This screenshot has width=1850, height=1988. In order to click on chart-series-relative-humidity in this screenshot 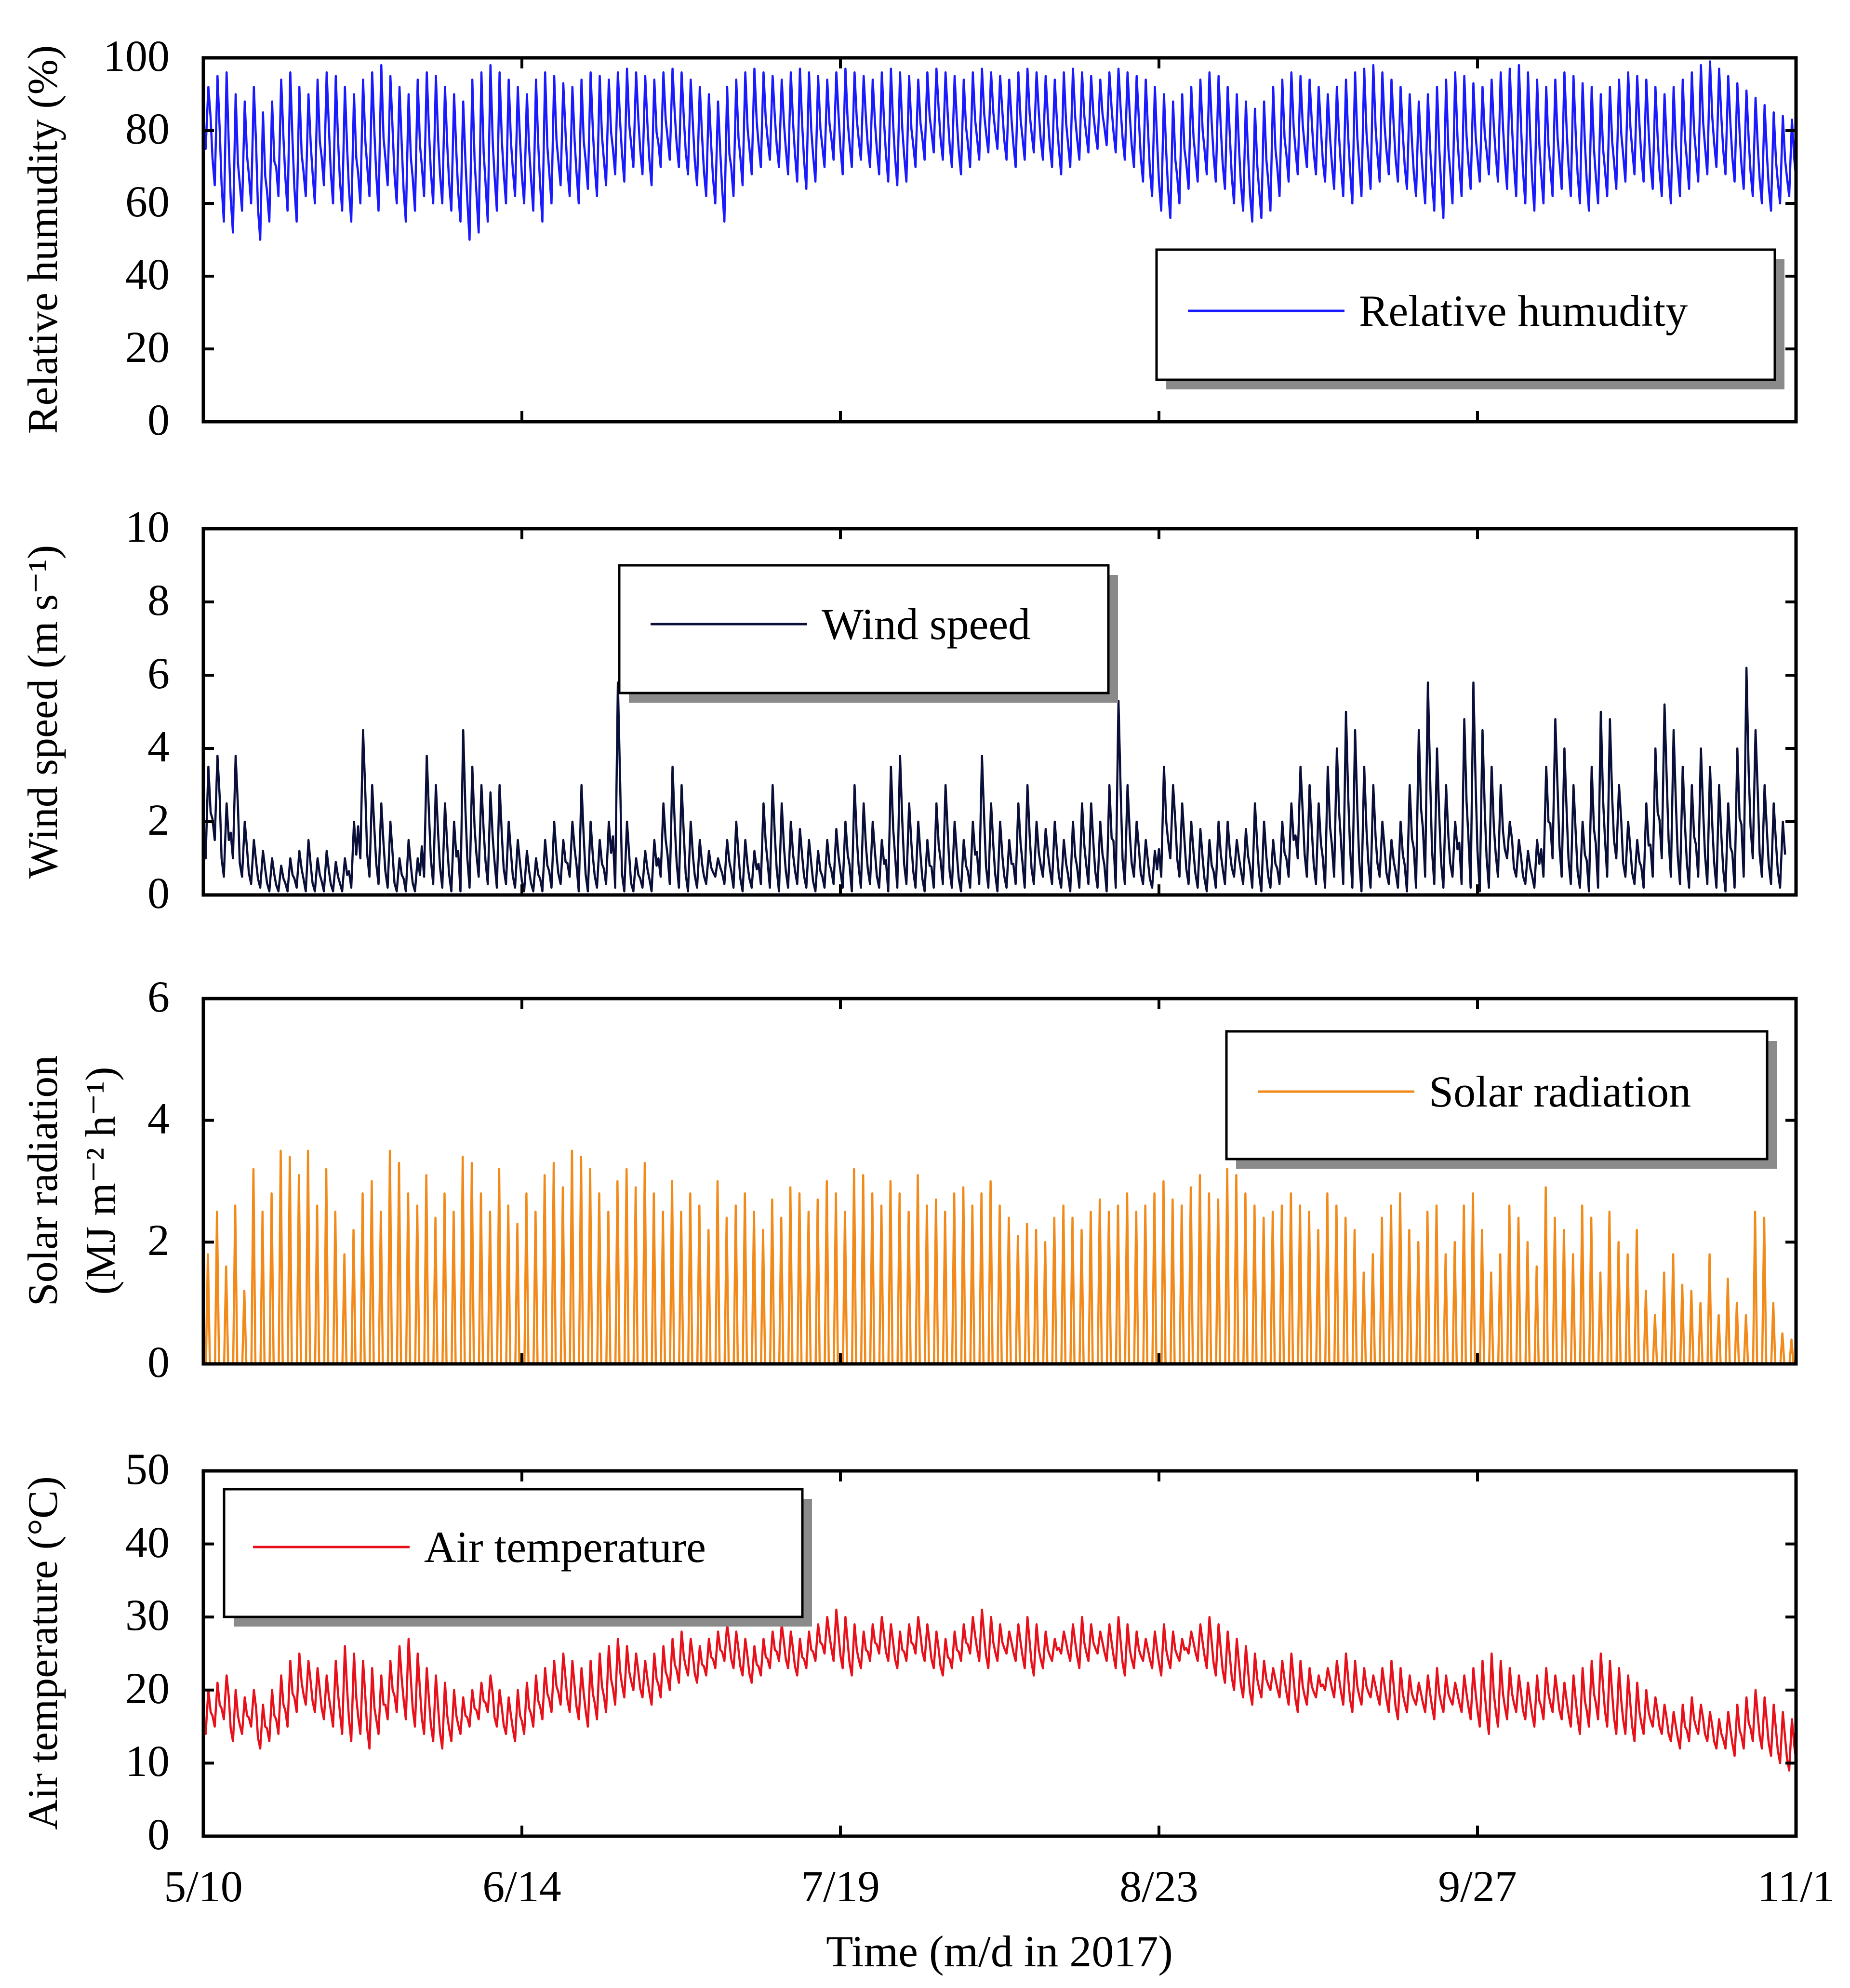, I will do `click(999, 150)`.